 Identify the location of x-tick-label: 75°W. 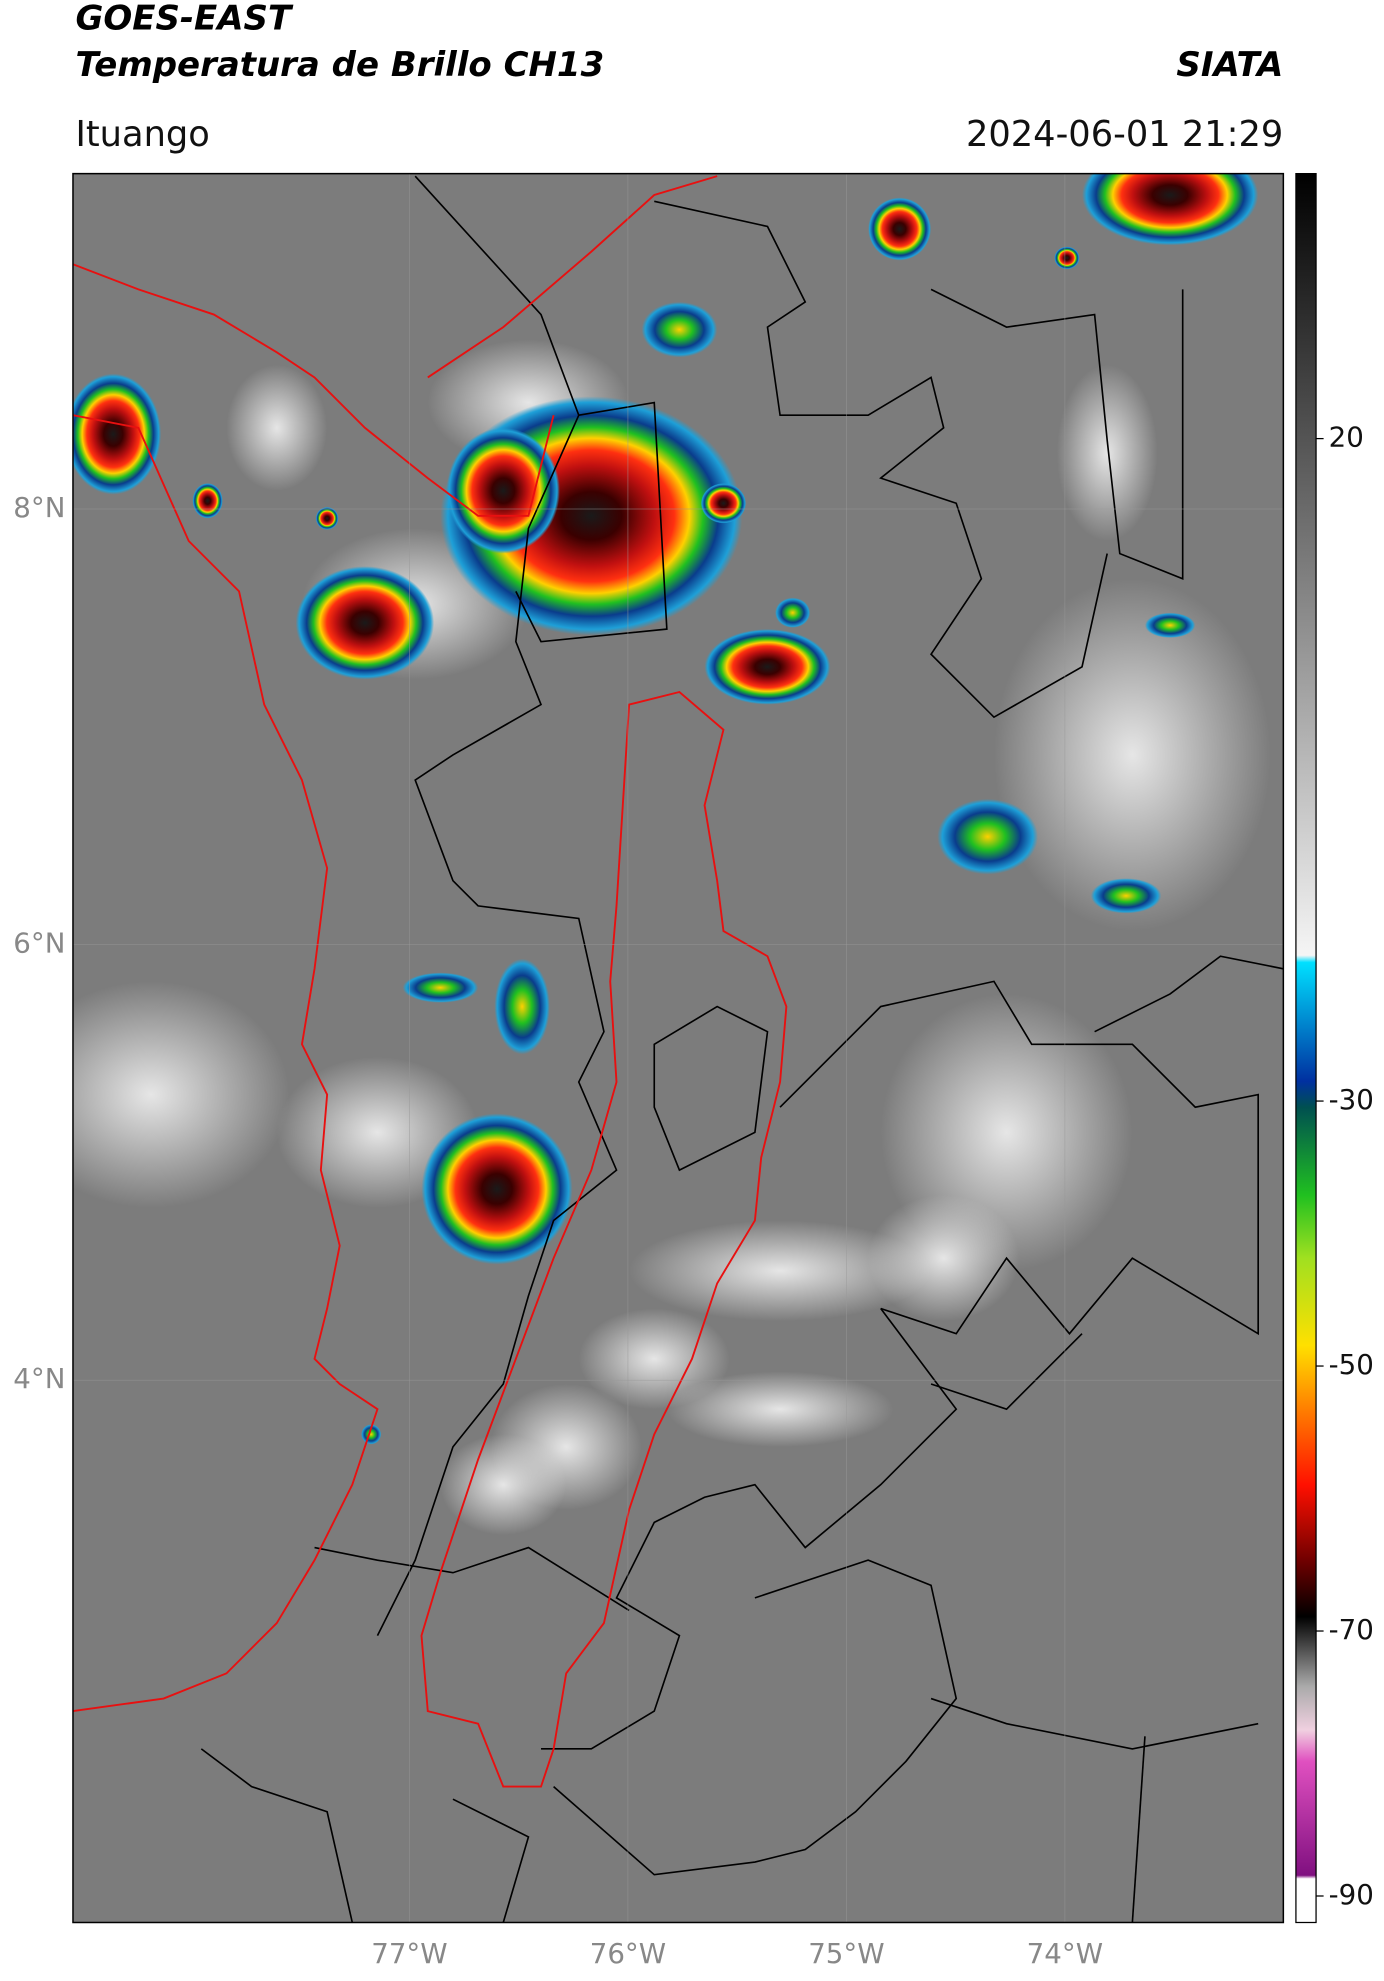
(846, 1953).